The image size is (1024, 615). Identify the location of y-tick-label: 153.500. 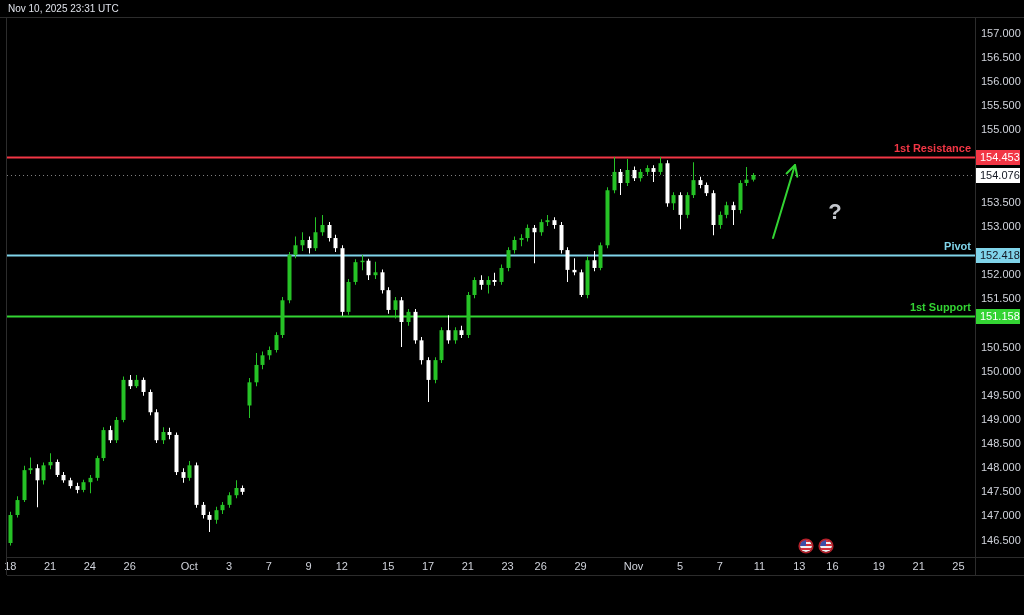
(1001, 201).